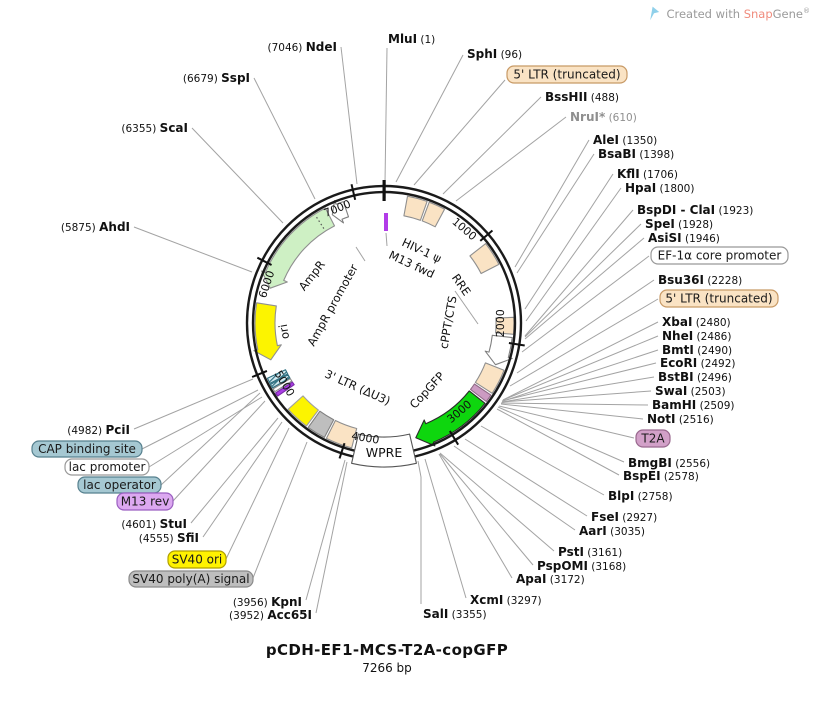 The width and height of the screenshot is (818, 710). What do you see at coordinates (675, 189) in the screenshot?
I see `site-position: (1800)` at bounding box center [675, 189].